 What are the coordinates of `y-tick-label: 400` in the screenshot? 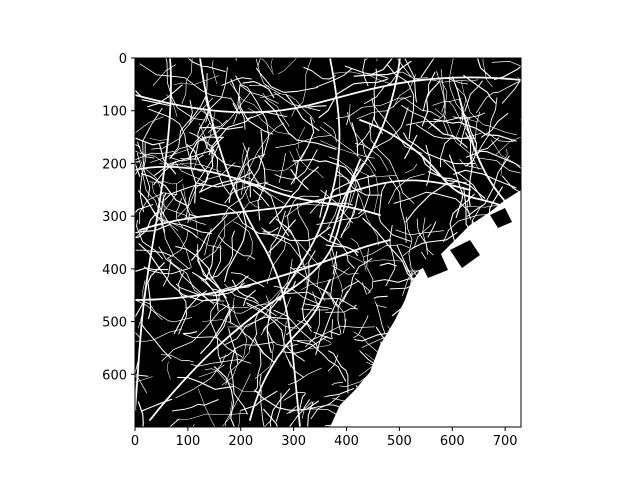 It's located at (114, 270).